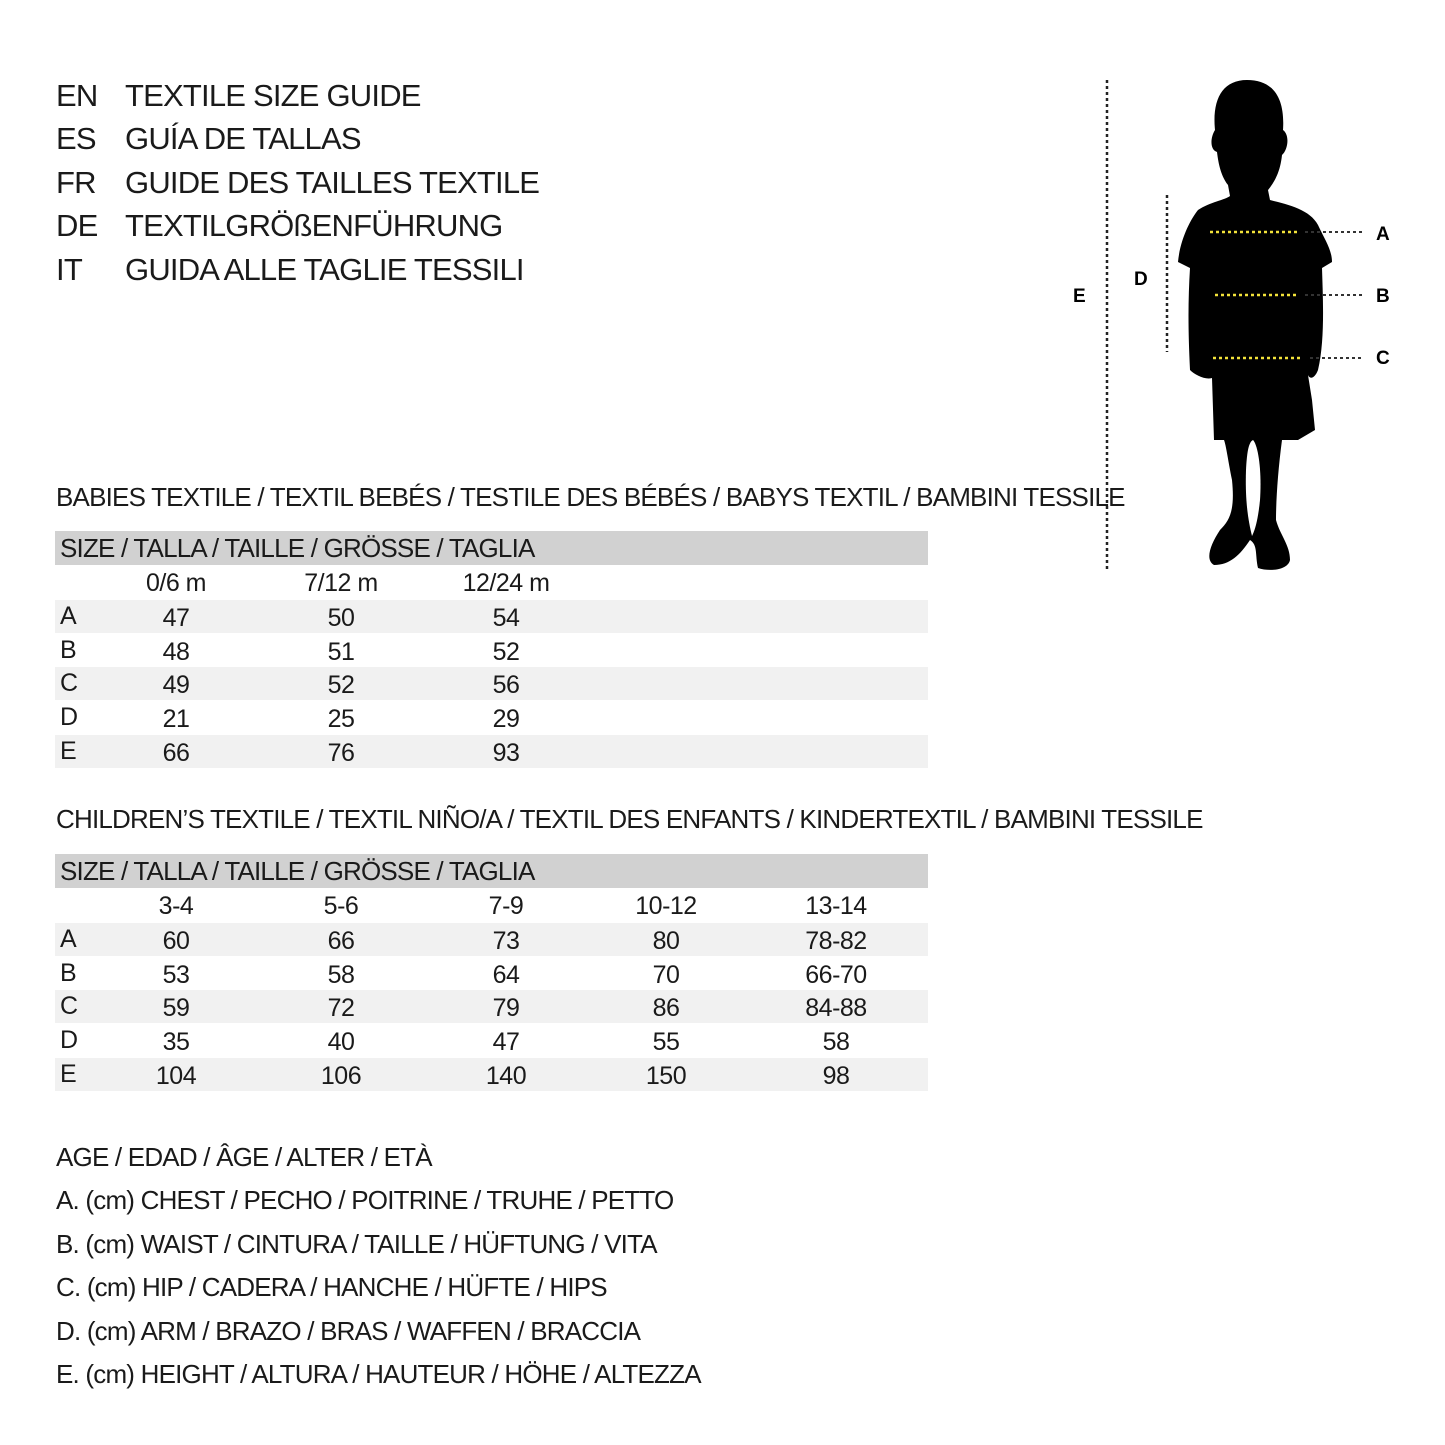 This screenshot has width=1445, height=1445. I want to click on table-cell: 35, so click(176, 1042).